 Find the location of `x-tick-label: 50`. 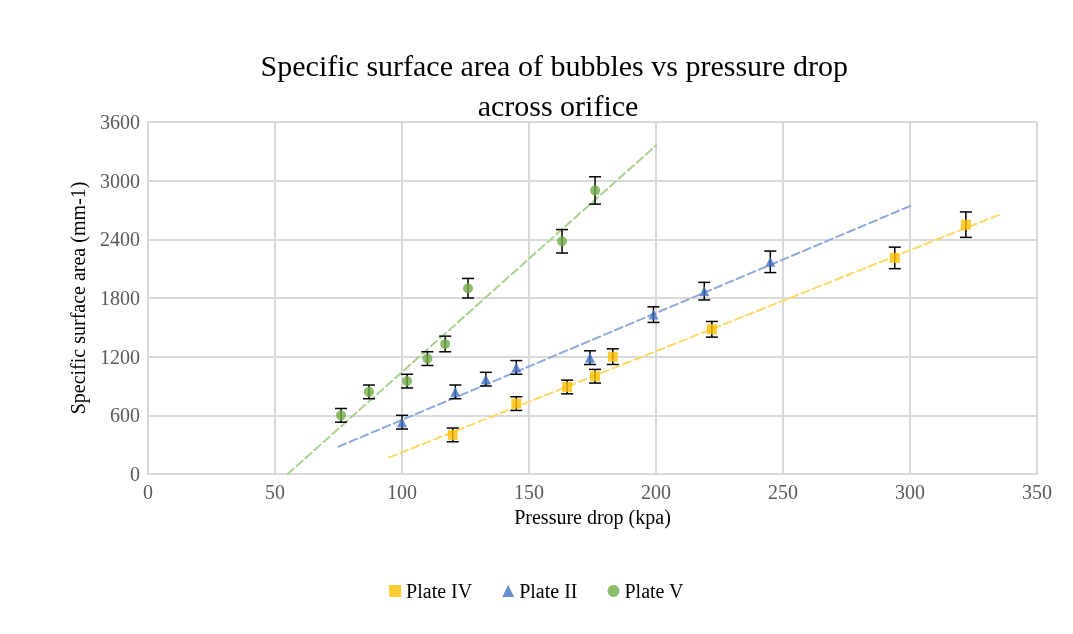

x-tick-label: 50 is located at coordinates (275, 492).